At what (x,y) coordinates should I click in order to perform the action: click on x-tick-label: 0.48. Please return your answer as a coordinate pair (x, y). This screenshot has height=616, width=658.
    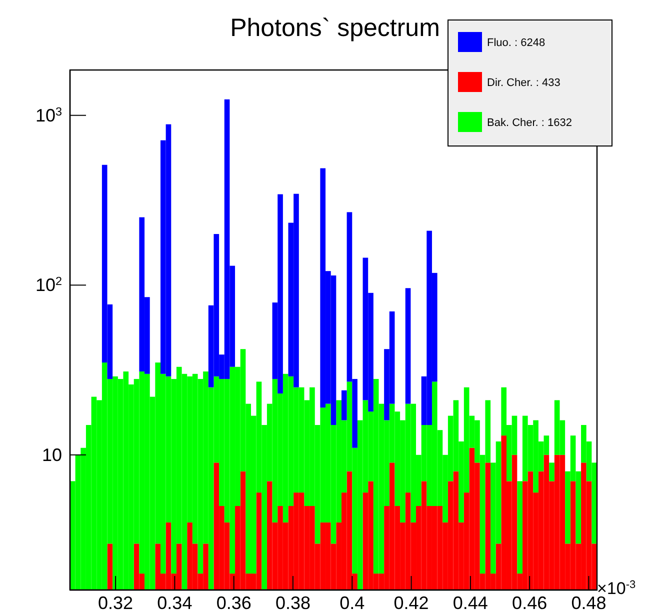
    Looking at the image, I should click on (588, 602).